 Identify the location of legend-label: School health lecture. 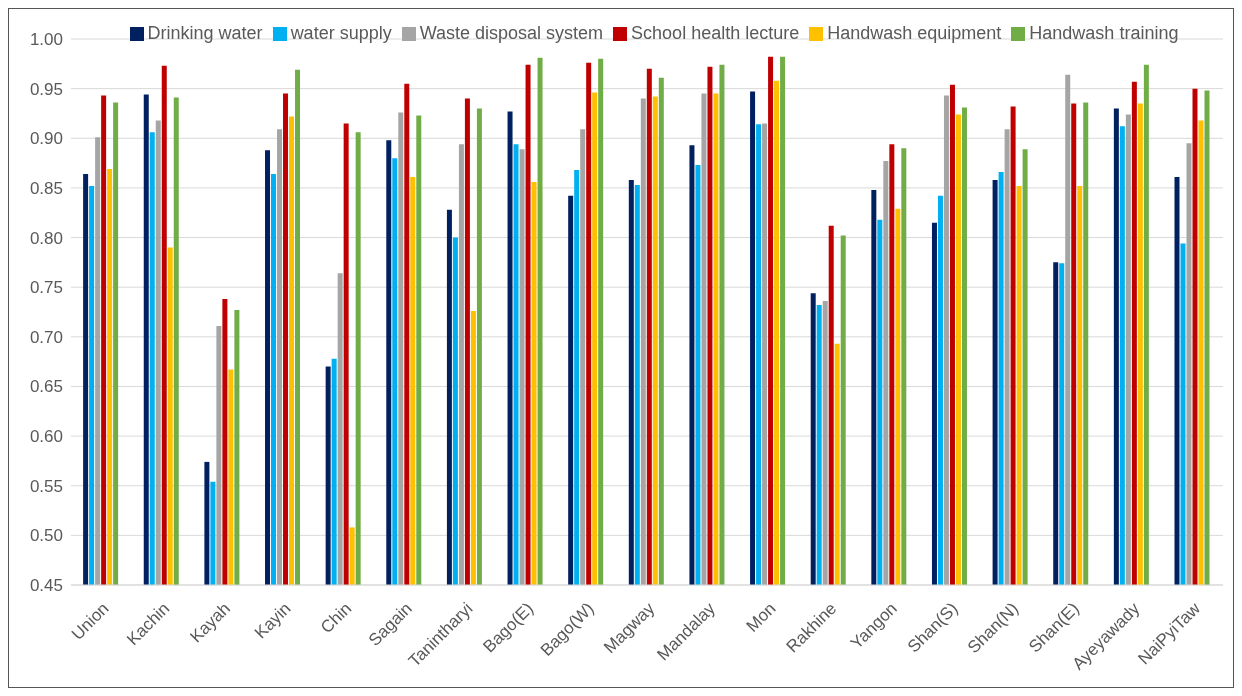
(715, 33).